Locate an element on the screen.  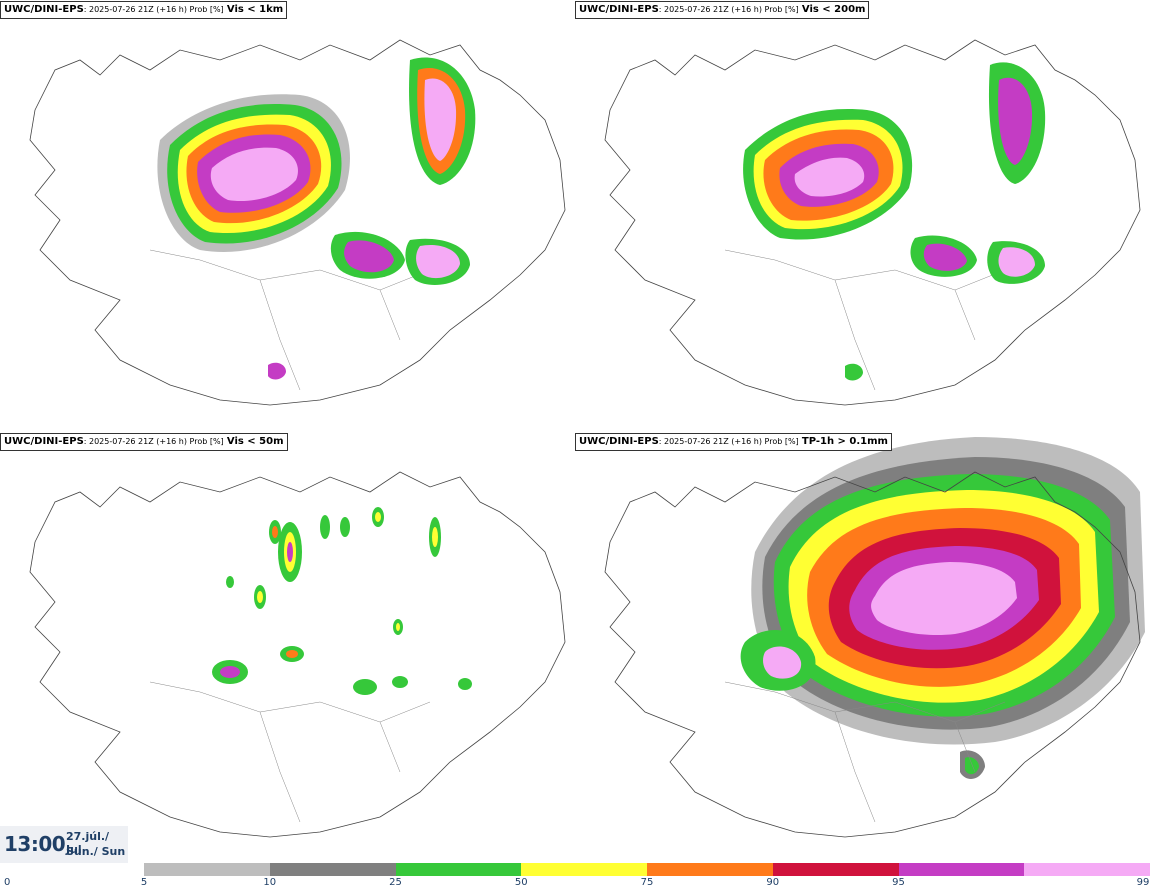
prob-west-blobs-core is located at coordinates (782, 662).